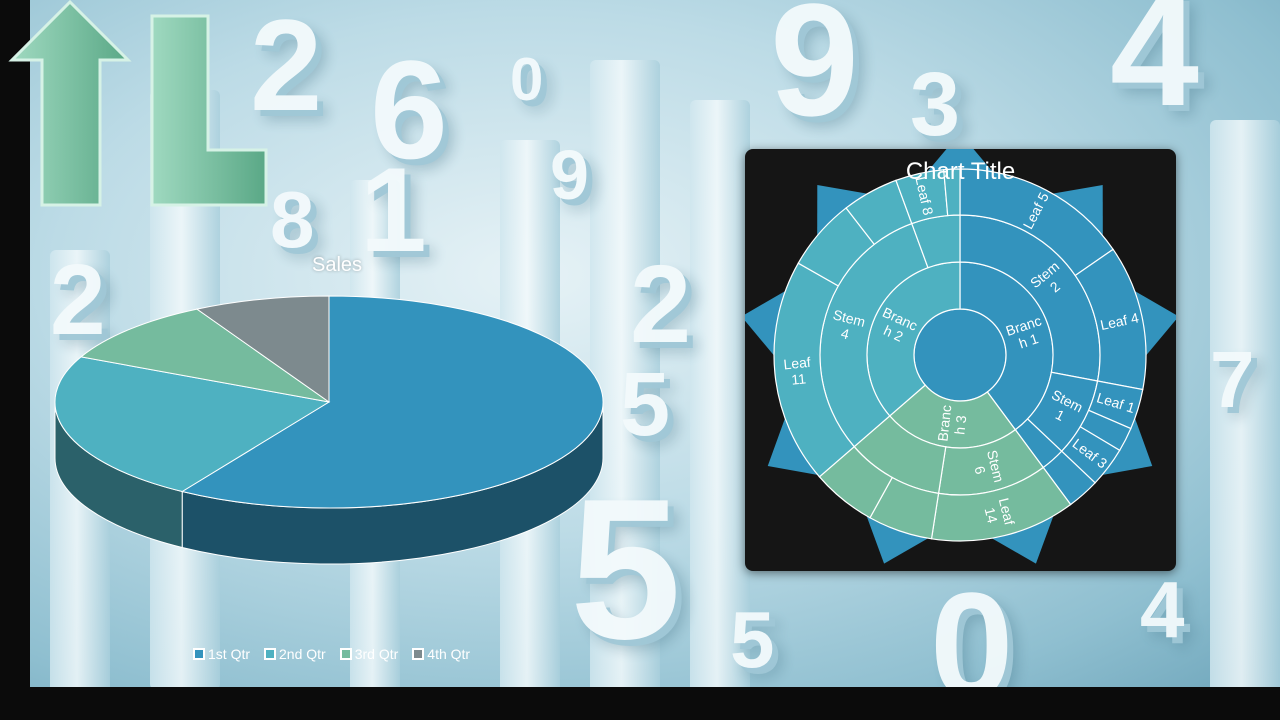  What do you see at coordinates (262, 349) in the screenshot?
I see `pie-slice-4th-qtr` at bounding box center [262, 349].